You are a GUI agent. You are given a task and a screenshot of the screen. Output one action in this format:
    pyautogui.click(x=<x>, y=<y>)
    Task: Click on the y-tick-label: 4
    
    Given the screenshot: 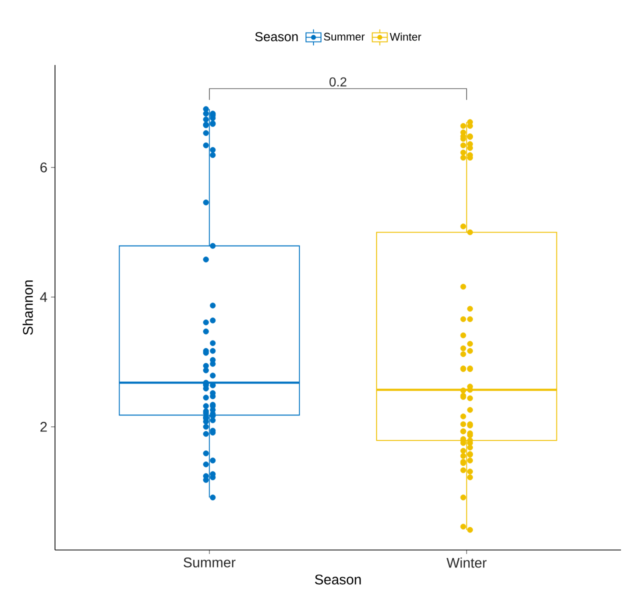 What is the action you would take?
    pyautogui.click(x=44, y=297)
    